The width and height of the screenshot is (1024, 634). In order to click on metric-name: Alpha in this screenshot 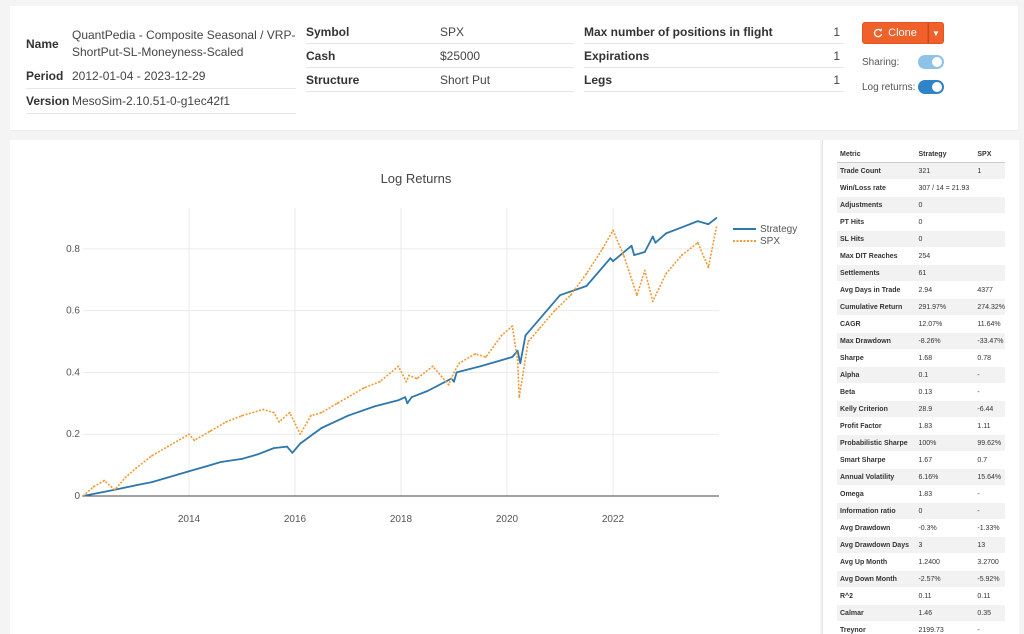, I will do `click(876, 375)`.